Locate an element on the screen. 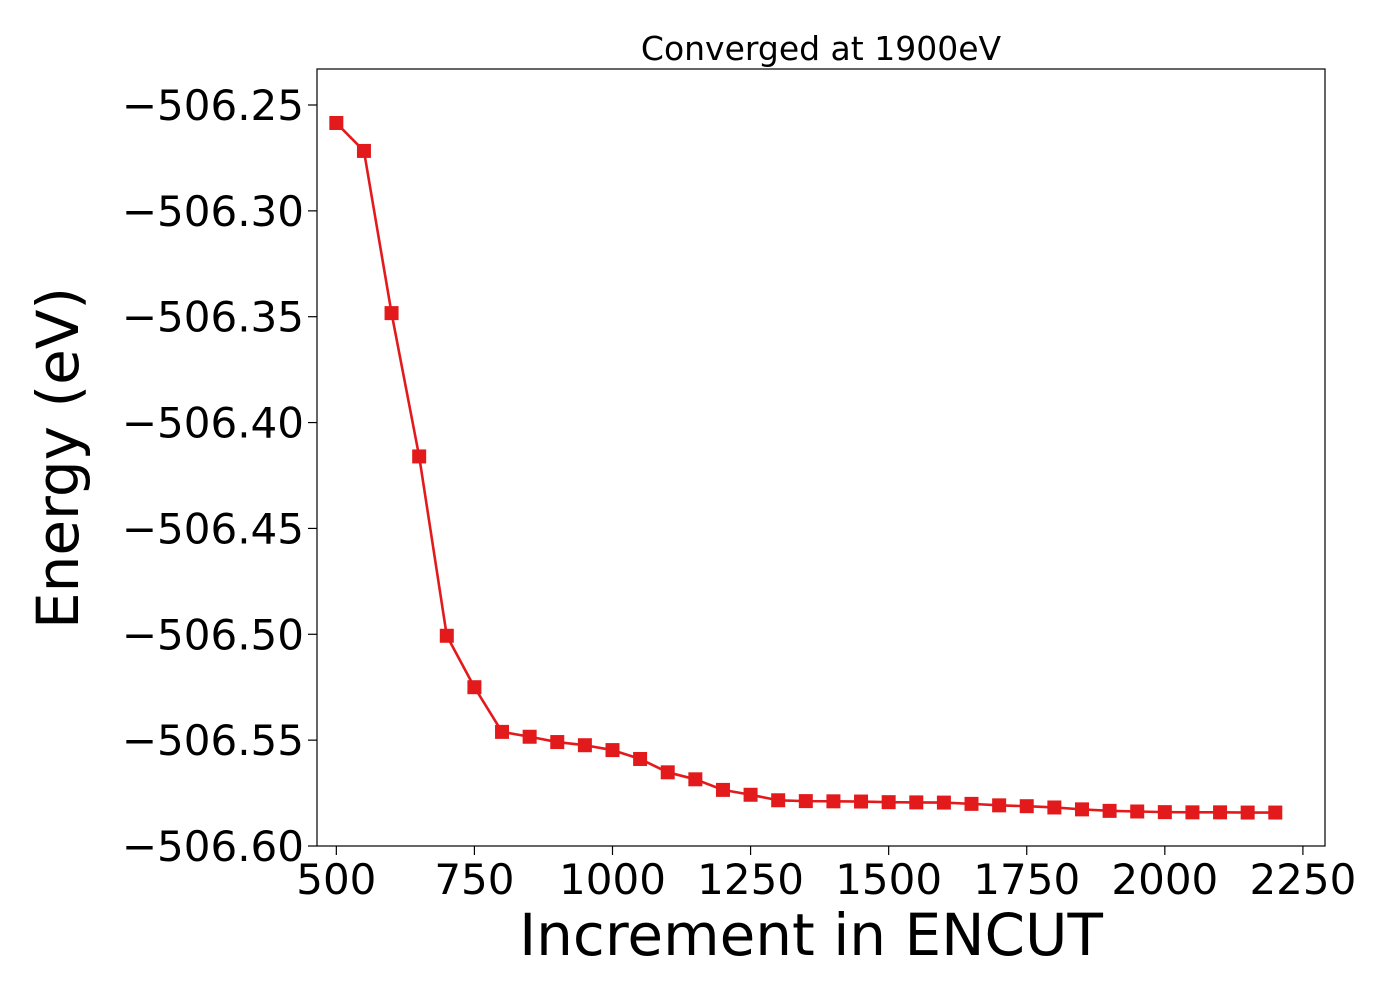  y-tick-label: −506.40 is located at coordinates (213, 423).